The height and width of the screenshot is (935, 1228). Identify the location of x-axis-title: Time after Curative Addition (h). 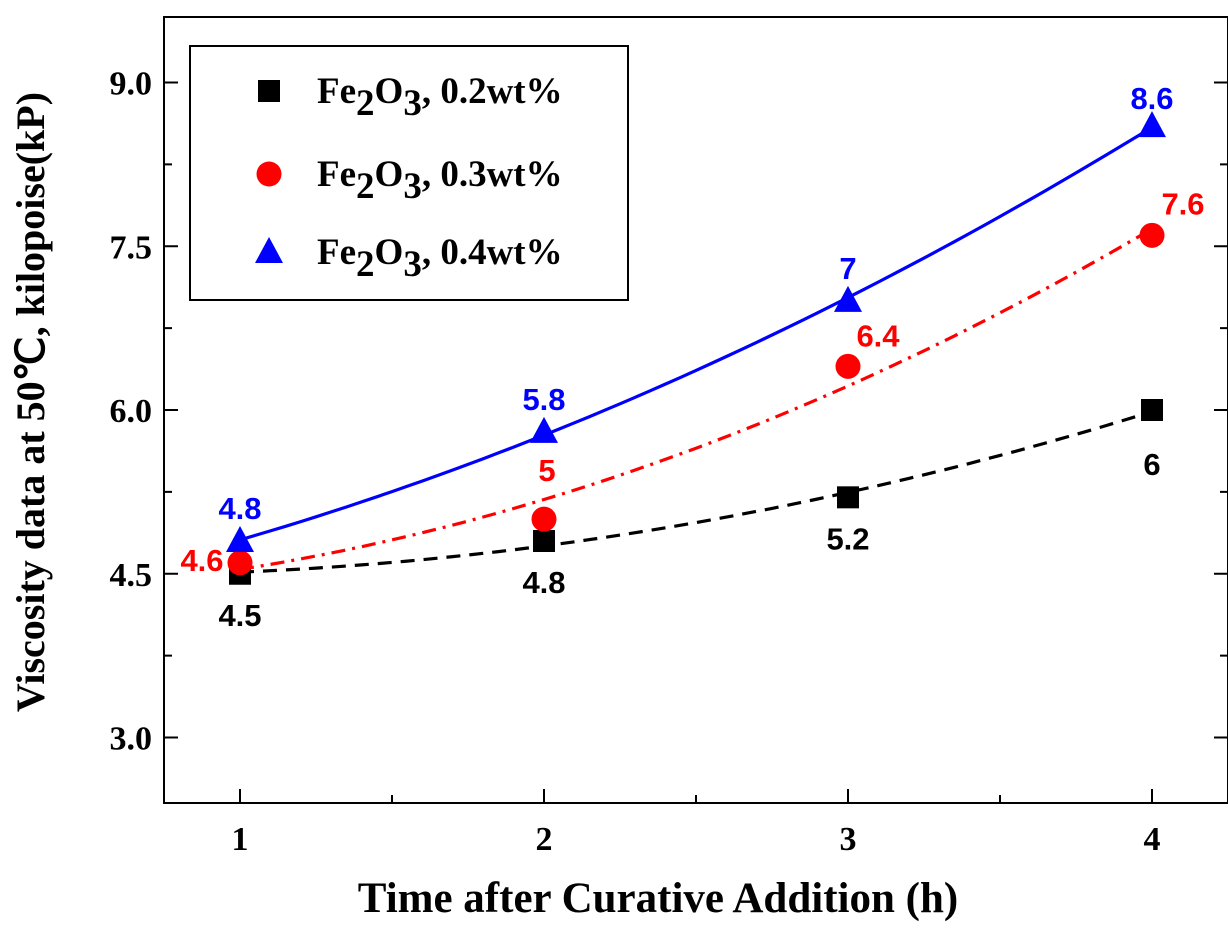
(658, 898).